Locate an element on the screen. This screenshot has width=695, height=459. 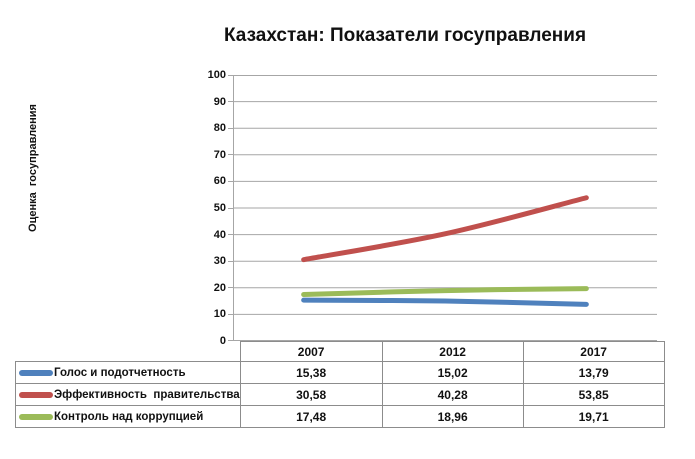
legend-entry: Эффективность правительства is located at coordinates (128, 394).